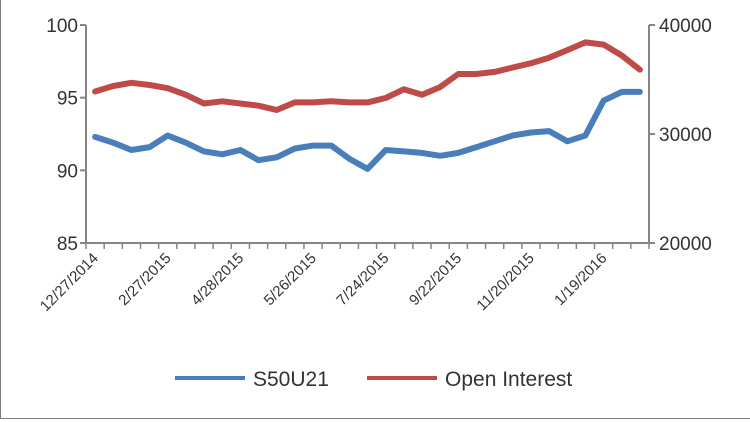  I want to click on frame-left-edge, so click(0, 209).